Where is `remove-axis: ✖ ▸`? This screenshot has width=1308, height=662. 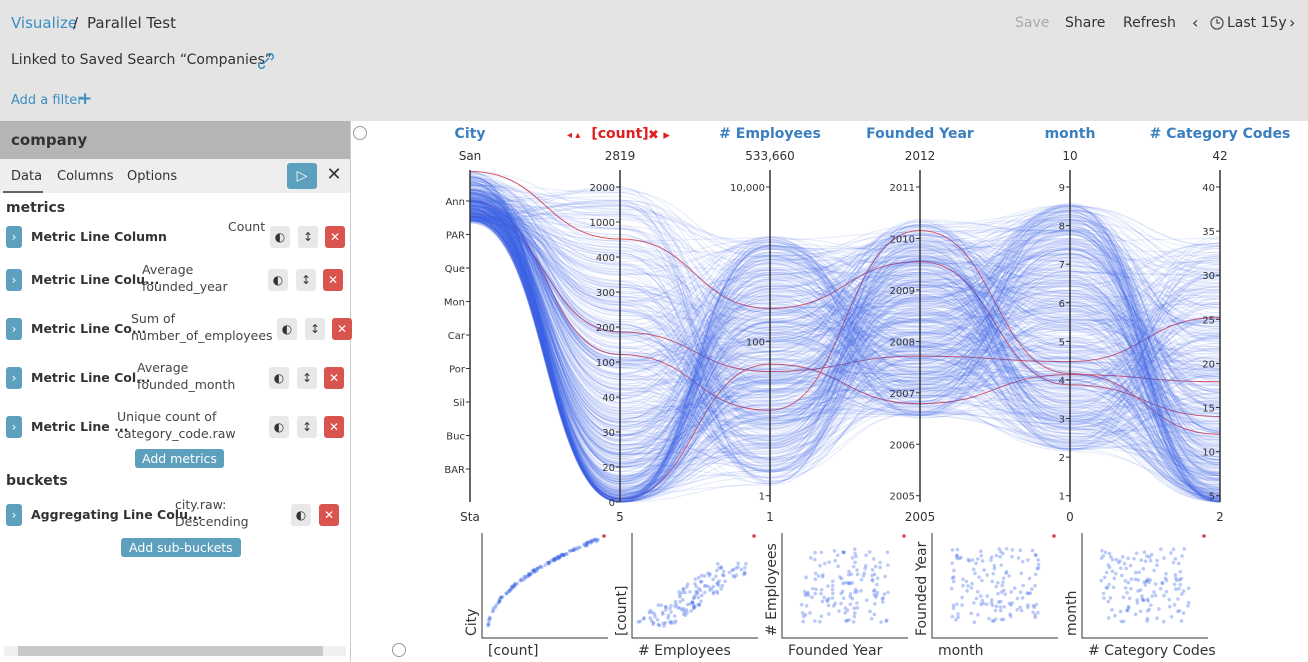 remove-axis: ✖ ▸ is located at coordinates (659, 135).